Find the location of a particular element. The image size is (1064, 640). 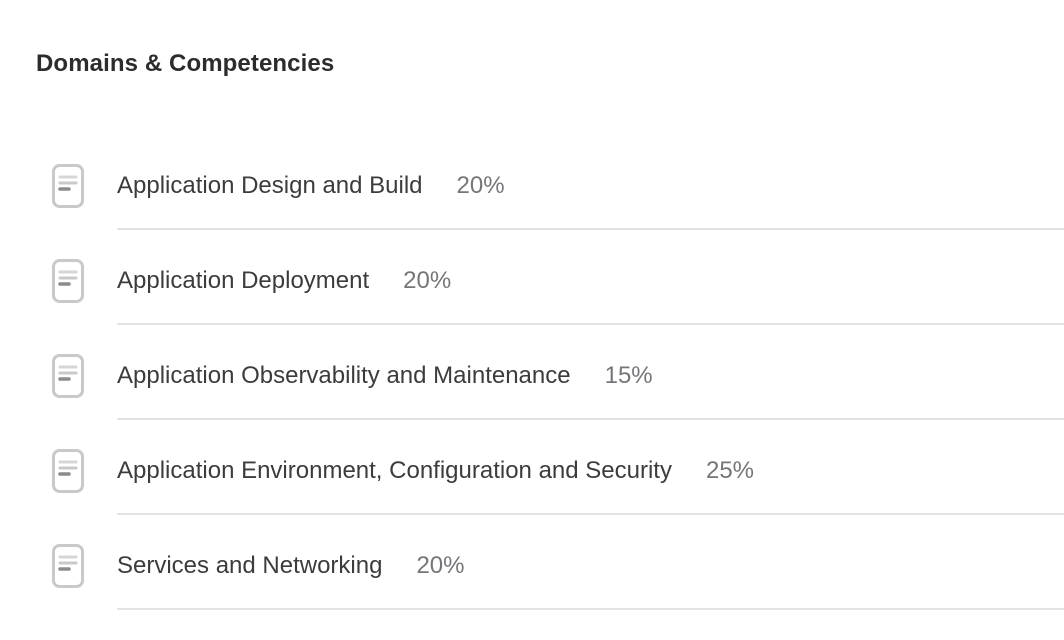

domain-row: Application Deployment 20% is located at coordinates (558, 277).